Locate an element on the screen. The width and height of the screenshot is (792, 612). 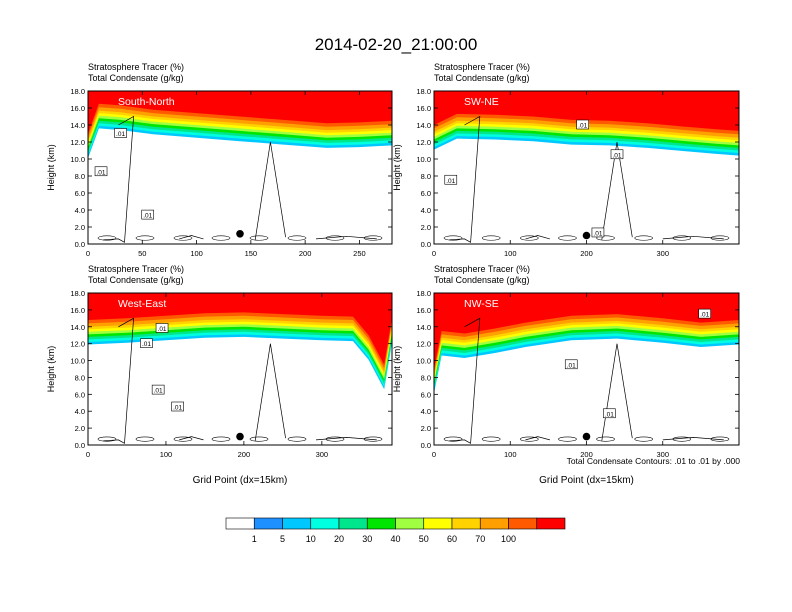
panel-label: West-East is located at coordinates (142, 304).